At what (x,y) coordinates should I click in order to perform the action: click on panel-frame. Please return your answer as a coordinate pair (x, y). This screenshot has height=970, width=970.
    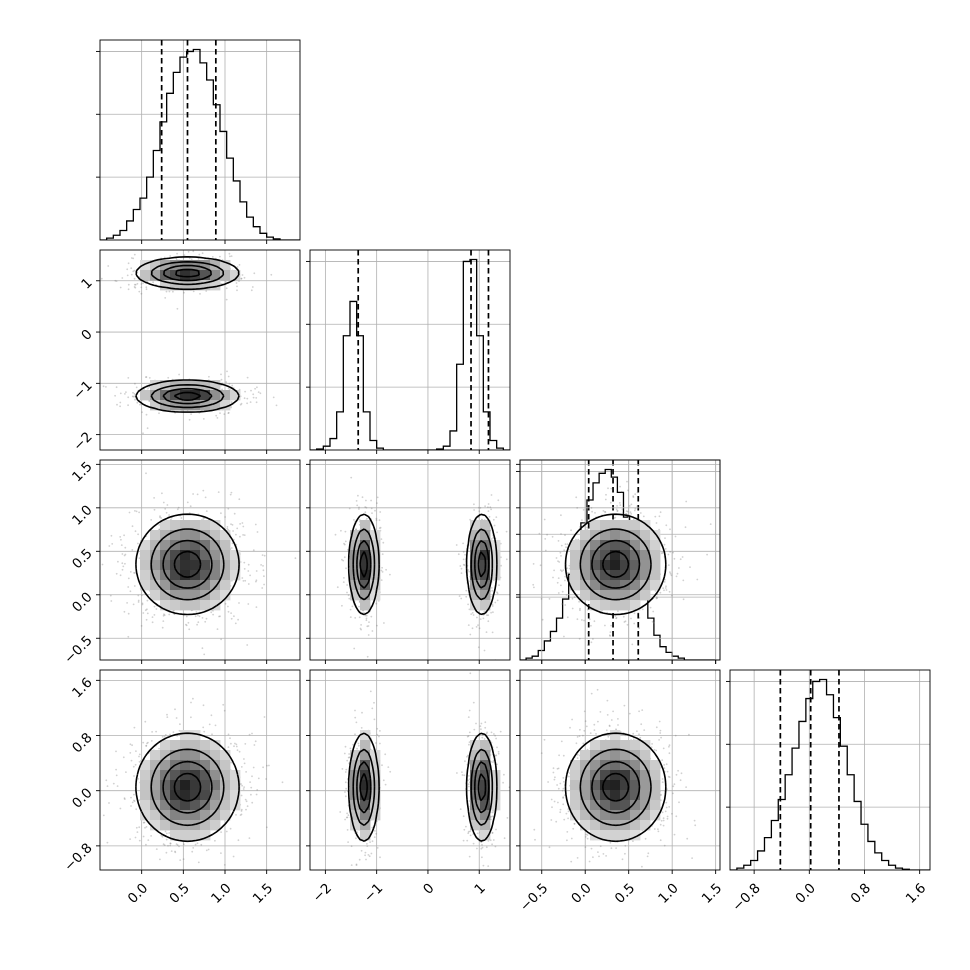
    Looking at the image, I should click on (410, 560).